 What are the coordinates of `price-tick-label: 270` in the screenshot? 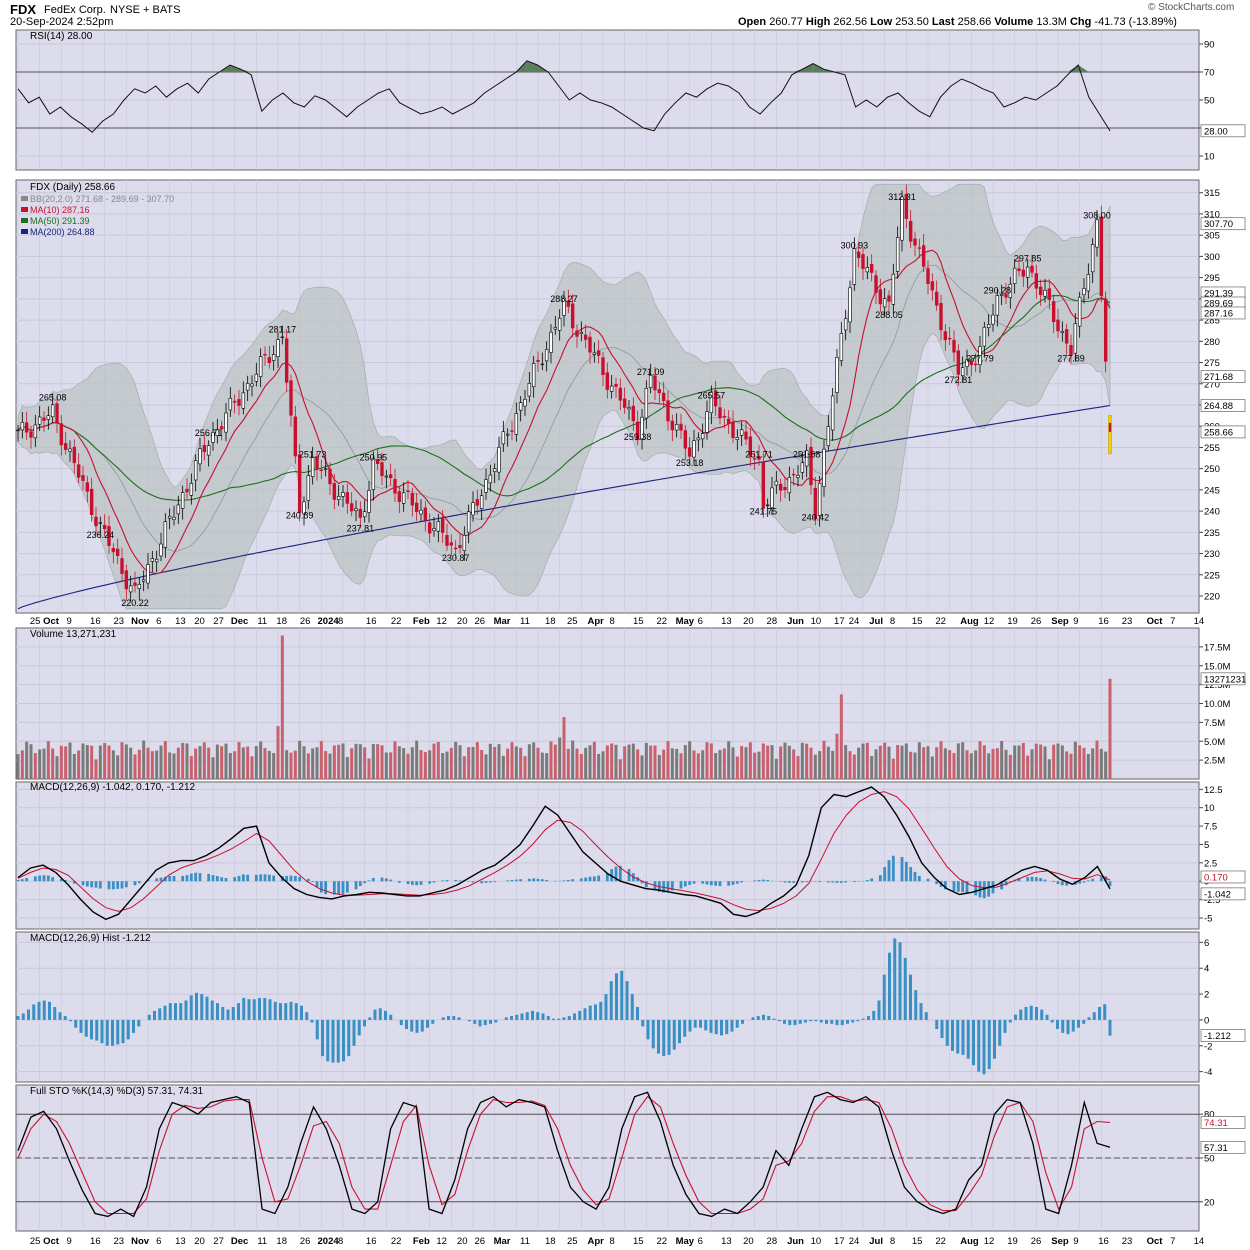 It's located at (1212, 384).